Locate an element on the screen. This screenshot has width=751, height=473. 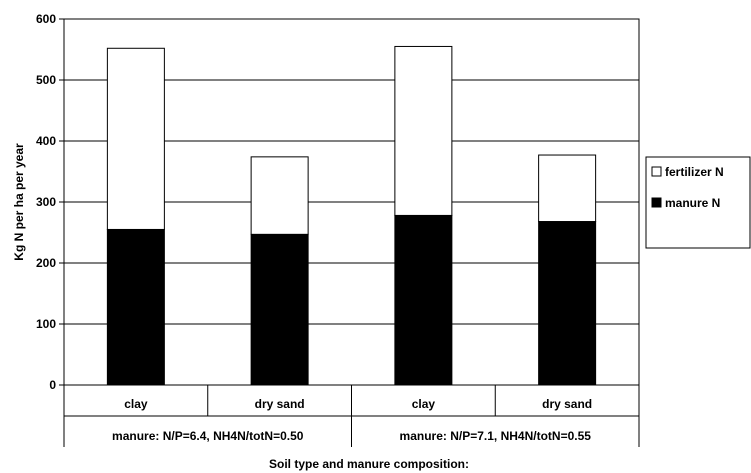
legend-label: manure N is located at coordinates (692, 203).